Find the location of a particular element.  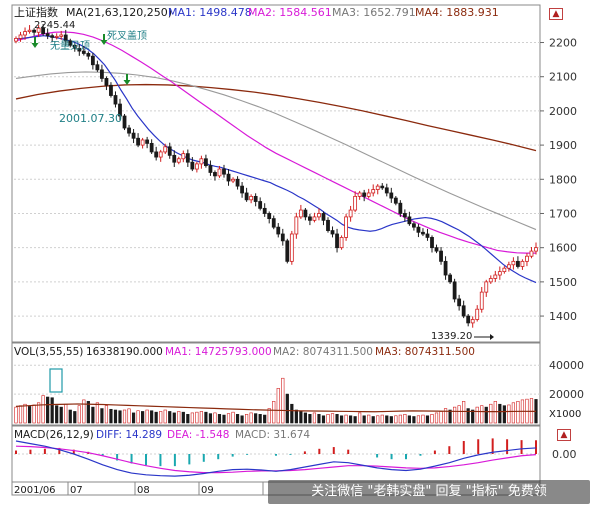

y-tick-label: 20000 is located at coordinates (566, 394).